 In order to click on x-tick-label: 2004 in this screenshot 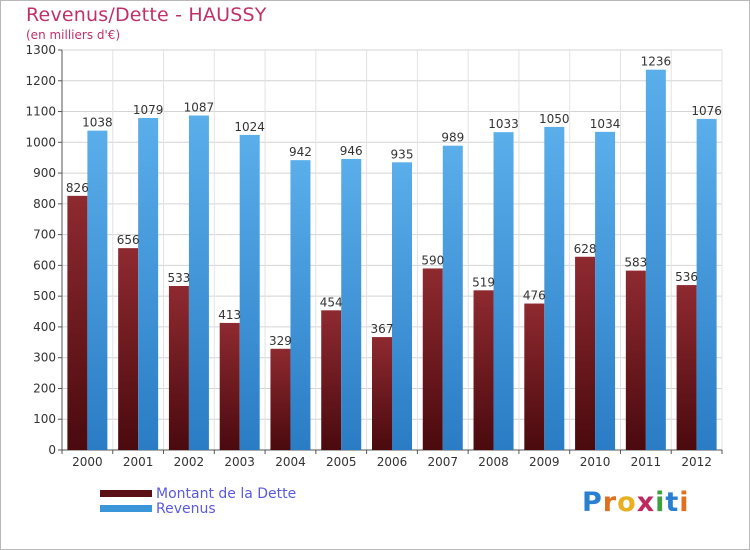, I will do `click(290, 462)`.